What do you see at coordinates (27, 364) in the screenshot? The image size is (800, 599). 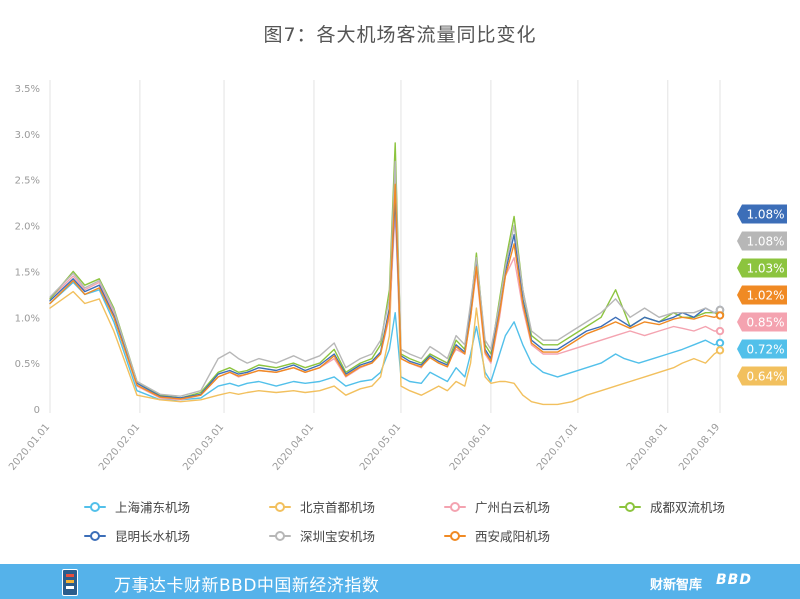 I see `y-tick-label: 0.5%` at bounding box center [27, 364].